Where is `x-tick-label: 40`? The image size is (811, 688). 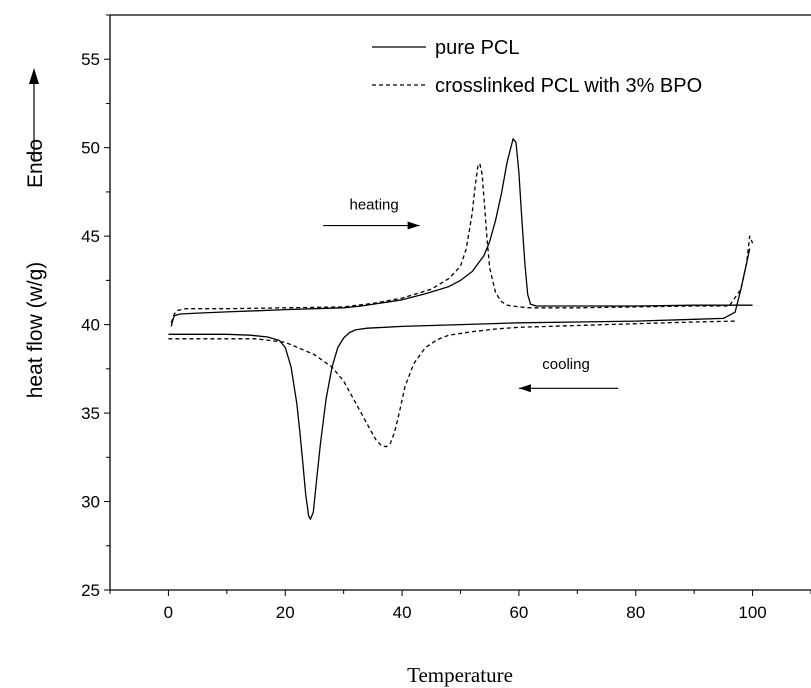 x-tick-label: 40 is located at coordinates (402, 612).